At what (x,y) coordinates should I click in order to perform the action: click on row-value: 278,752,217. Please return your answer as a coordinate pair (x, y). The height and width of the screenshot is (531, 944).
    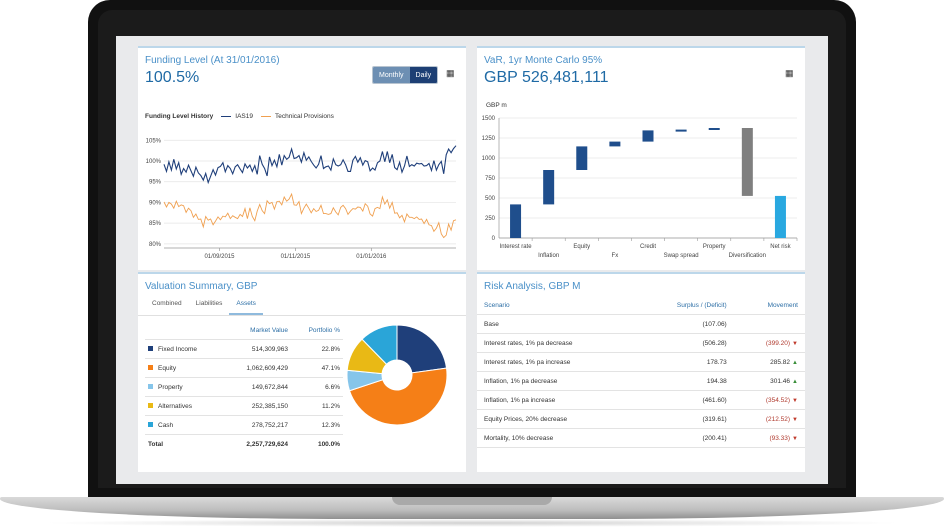
    Looking at the image, I should click on (257, 425).